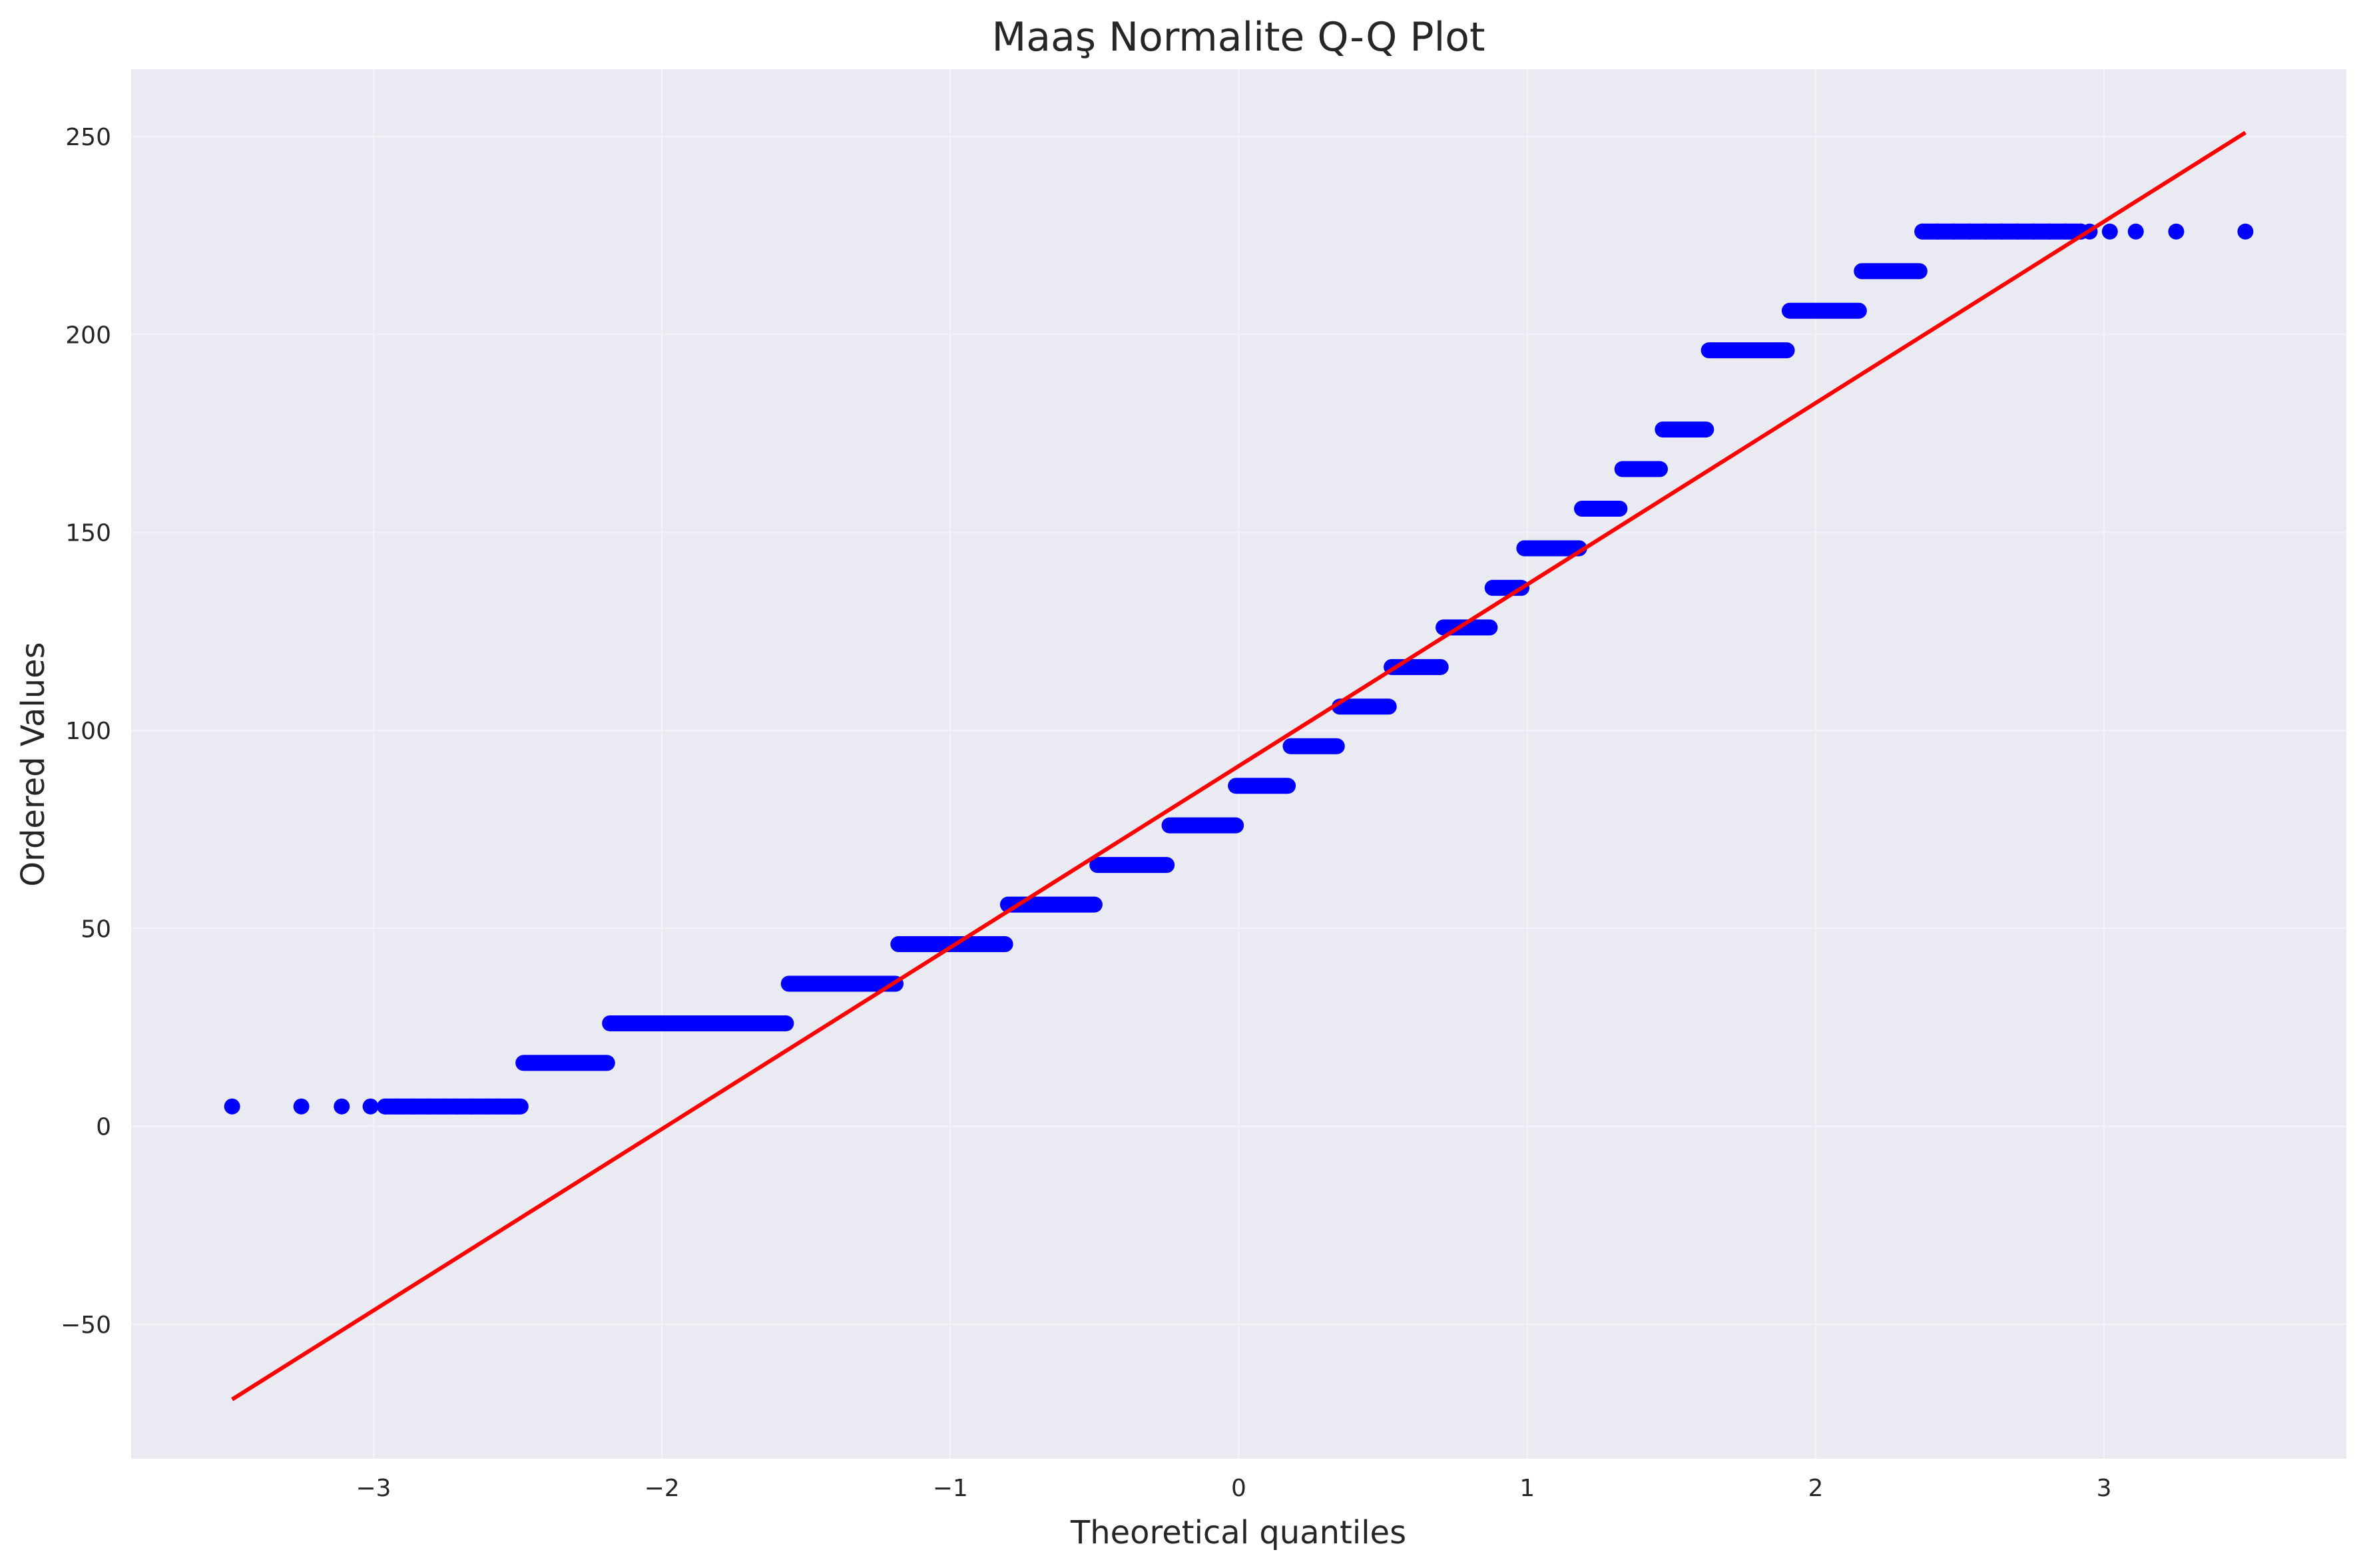 This screenshot has height=1568, width=2365. What do you see at coordinates (96, 929) in the screenshot?
I see `y-tick-label: 50` at bounding box center [96, 929].